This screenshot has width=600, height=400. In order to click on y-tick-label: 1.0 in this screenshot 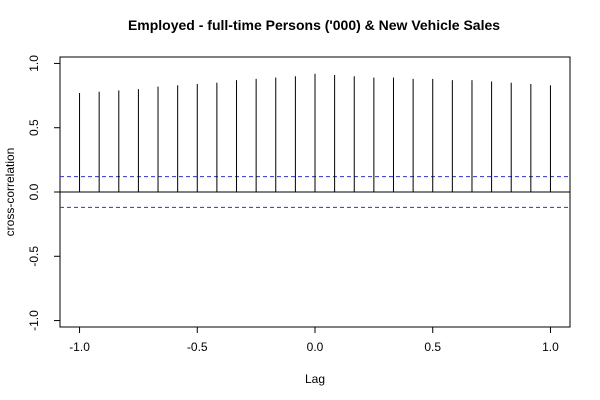, I will do `click(34, 63)`.